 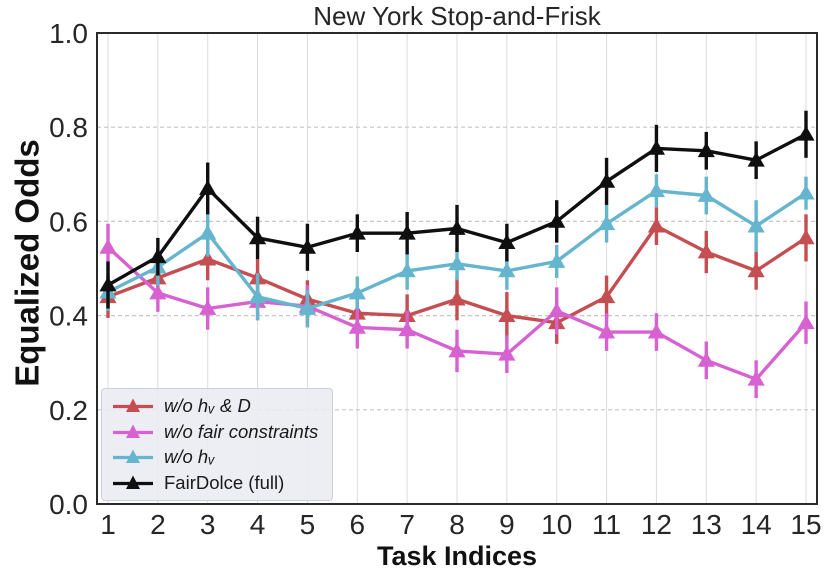 I want to click on legend-label: w/o hᵥ, so click(x=189, y=457).